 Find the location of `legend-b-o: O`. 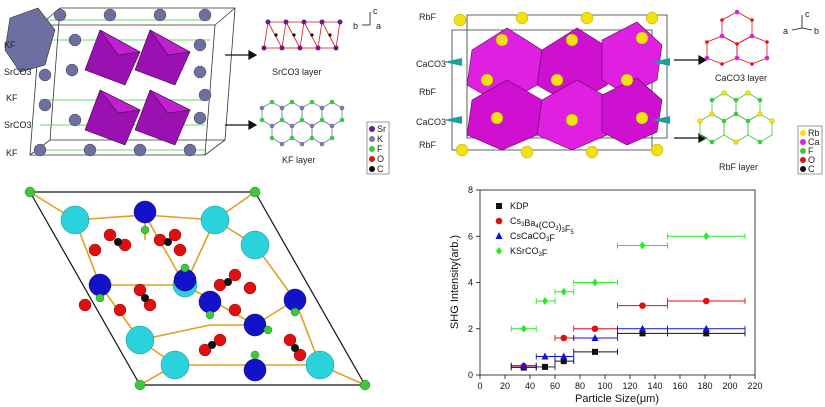

legend-b-o: O is located at coordinates (811, 160).